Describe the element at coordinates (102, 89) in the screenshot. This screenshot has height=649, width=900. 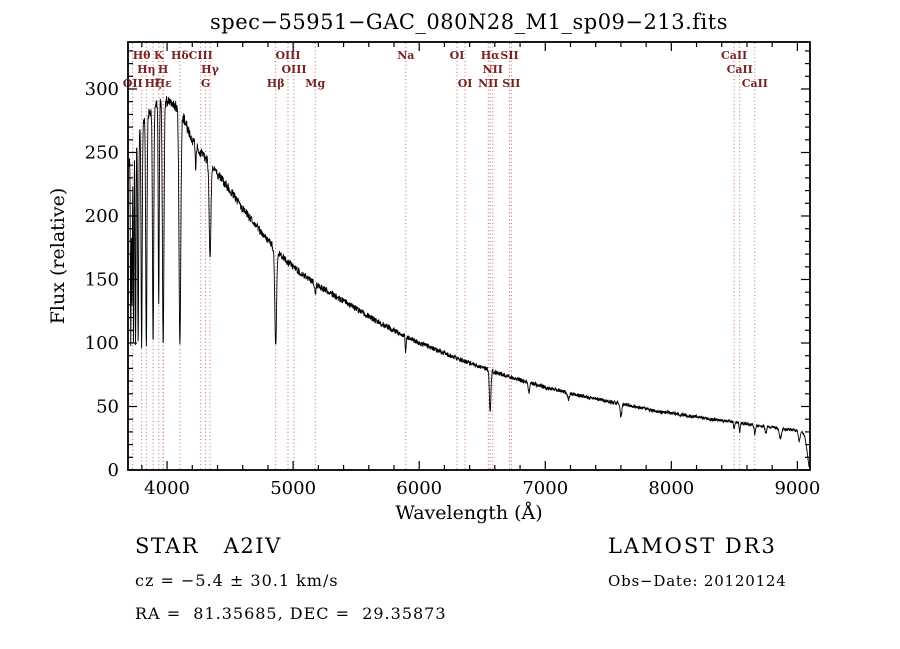
I see `tick-label: 300` at that location.